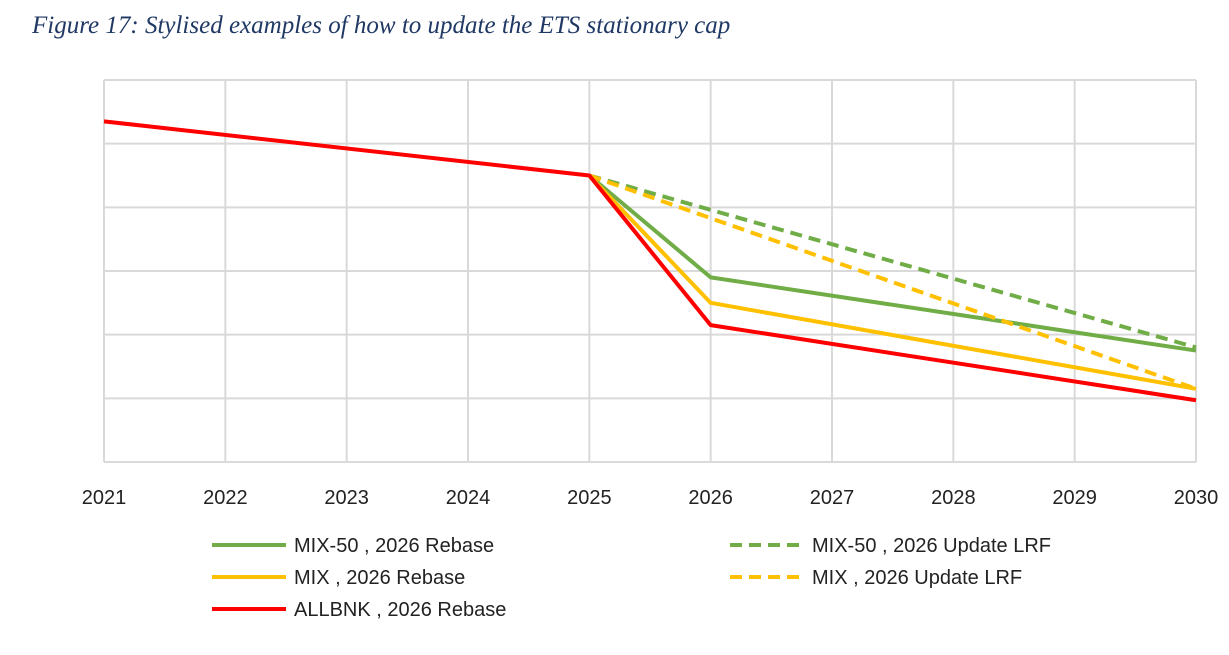 Image resolution: width=1229 pixels, height=655 pixels. What do you see at coordinates (379, 578) in the screenshot?
I see `legend-label: MIX , 2026 Rebase` at bounding box center [379, 578].